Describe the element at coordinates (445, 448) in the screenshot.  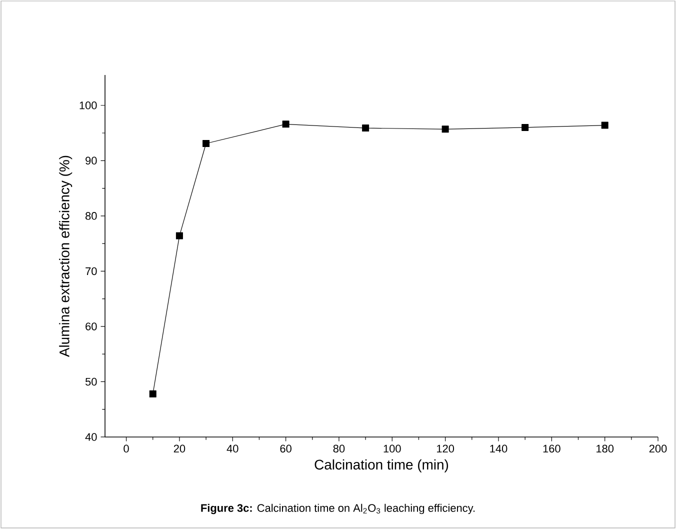
I see `x-tick-label: 120` at that location.